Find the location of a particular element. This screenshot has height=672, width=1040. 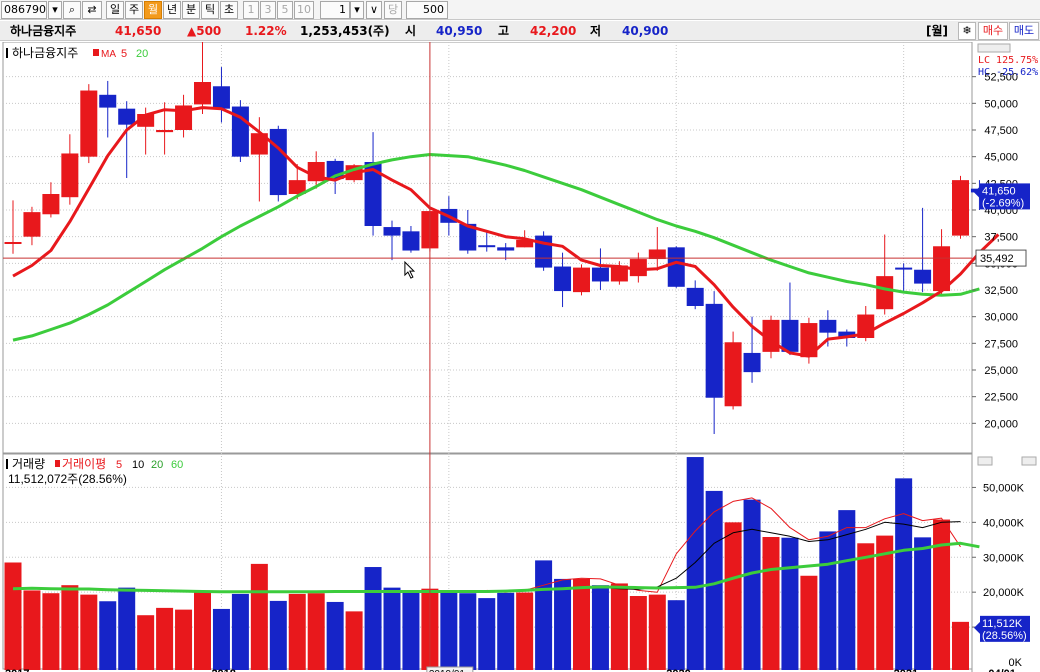

count-input: 500 is located at coordinates (427, 10).